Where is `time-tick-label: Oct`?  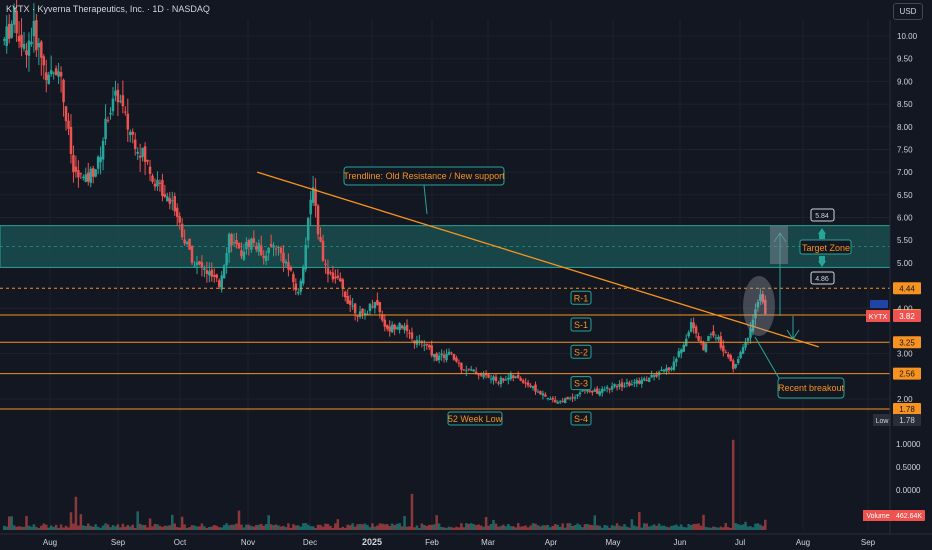 time-tick-label: Oct is located at coordinates (180, 542).